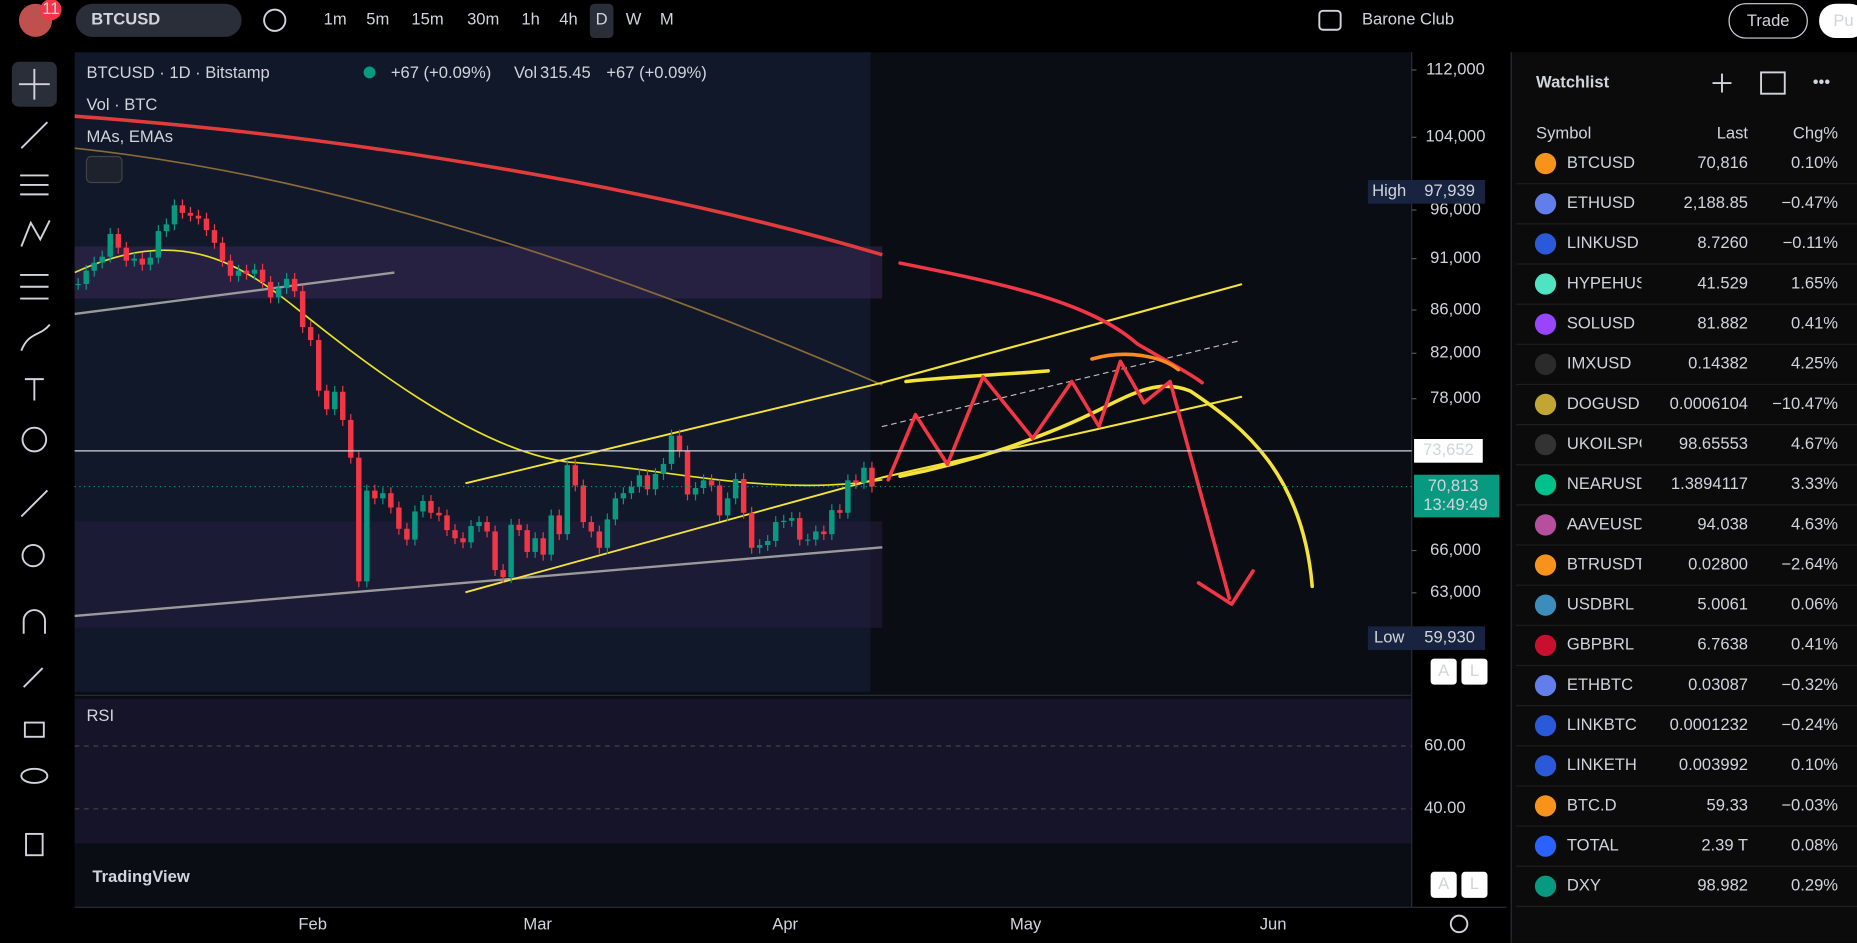  Describe the element at coordinates (33, 677) in the screenshot. I see `lock-draw-tool` at that location.